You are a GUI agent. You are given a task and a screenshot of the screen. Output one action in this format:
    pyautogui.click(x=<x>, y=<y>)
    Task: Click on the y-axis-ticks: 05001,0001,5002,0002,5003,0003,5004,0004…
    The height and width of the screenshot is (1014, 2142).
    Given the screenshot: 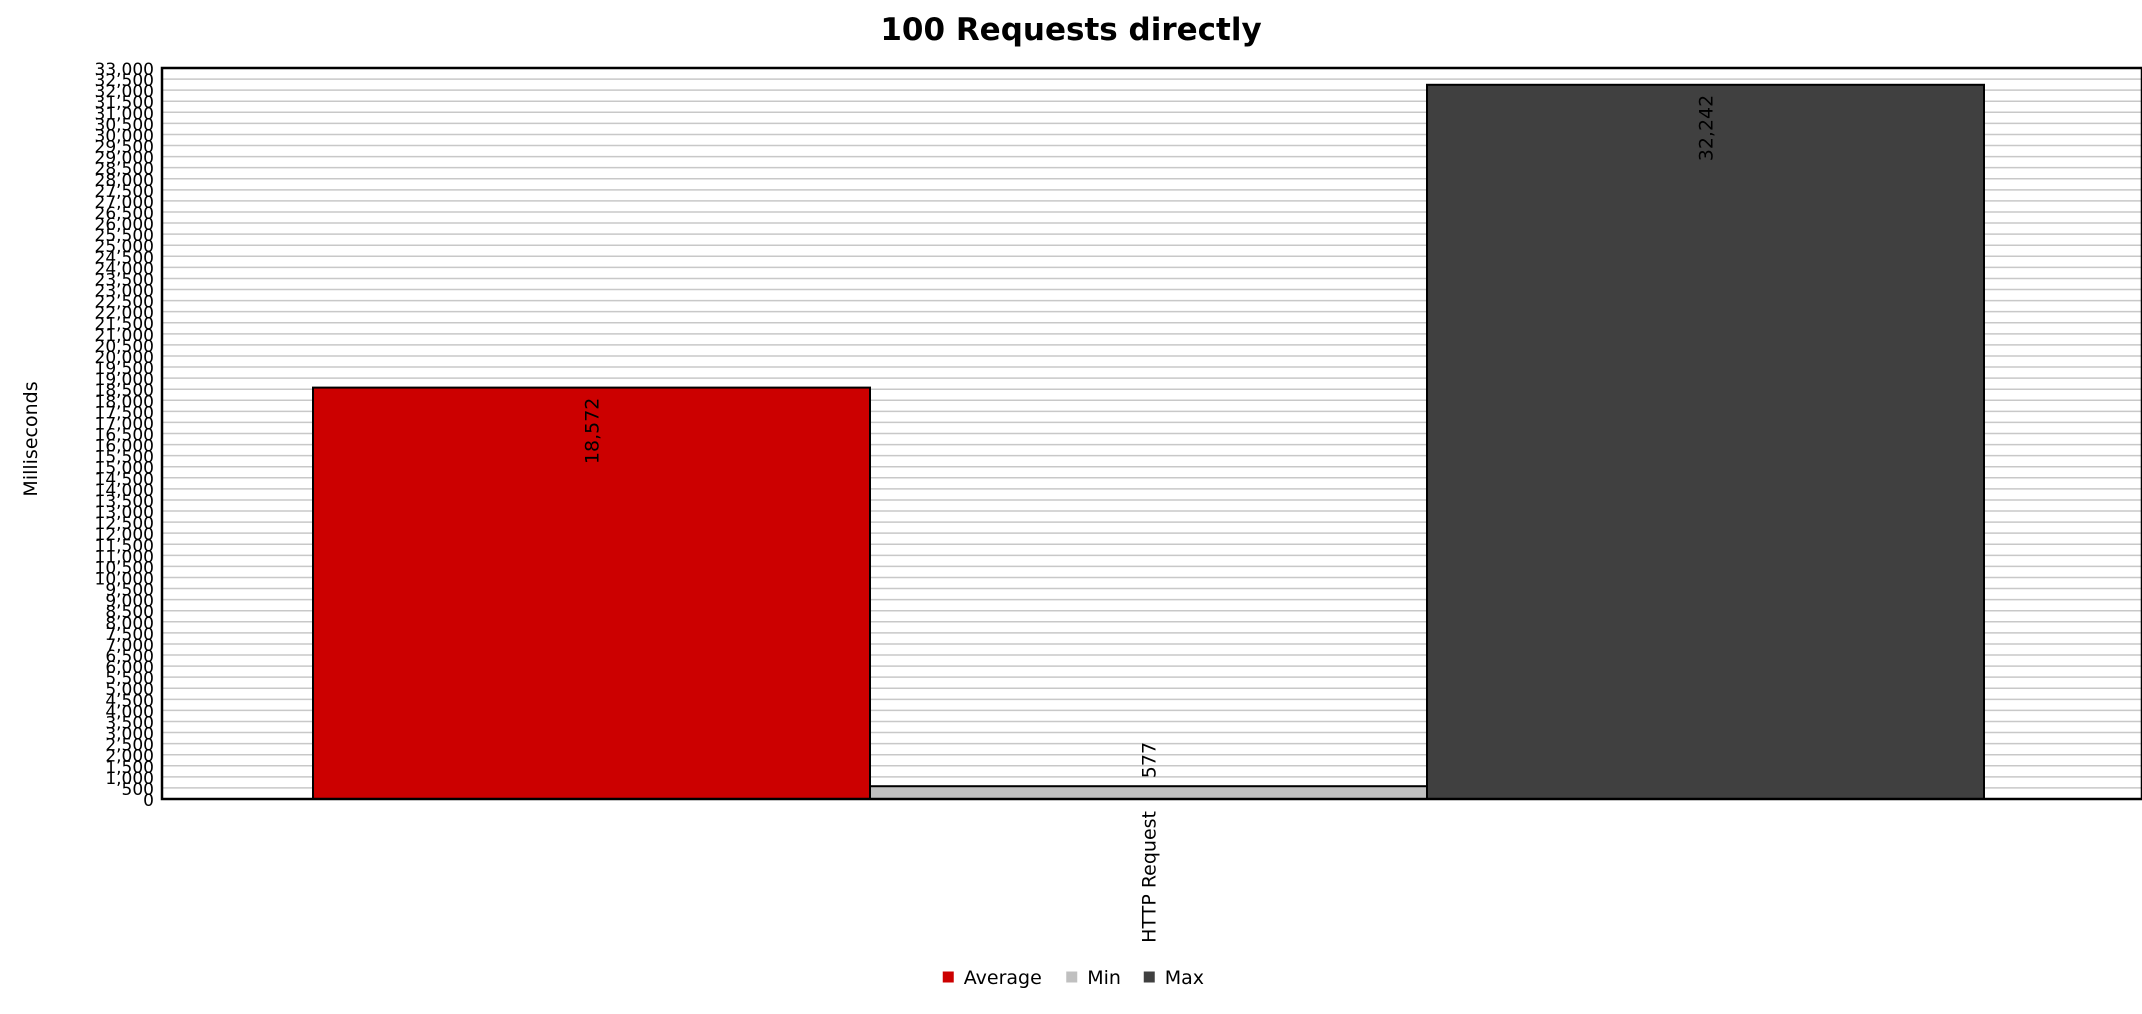 What is the action you would take?
    pyautogui.click(x=124, y=435)
    